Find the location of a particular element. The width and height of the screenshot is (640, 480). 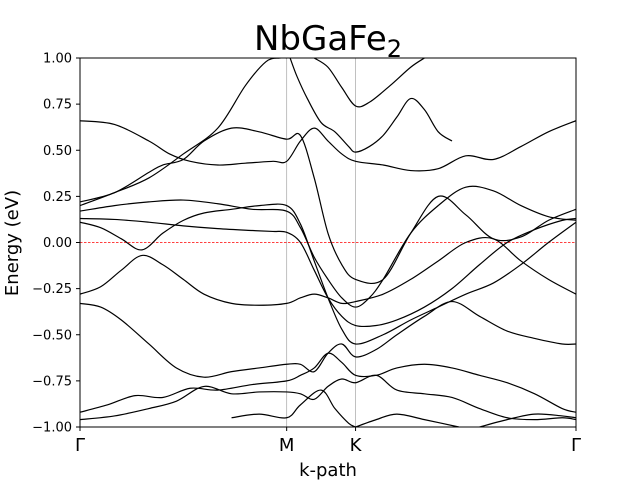

y-tick-label: 0.75 is located at coordinates (57, 105).